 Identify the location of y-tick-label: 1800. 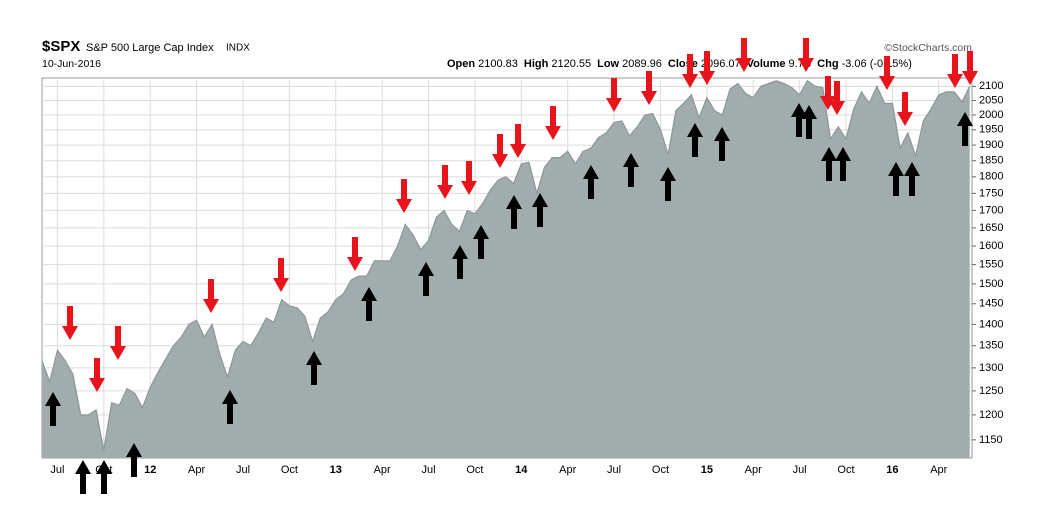
(991, 177).